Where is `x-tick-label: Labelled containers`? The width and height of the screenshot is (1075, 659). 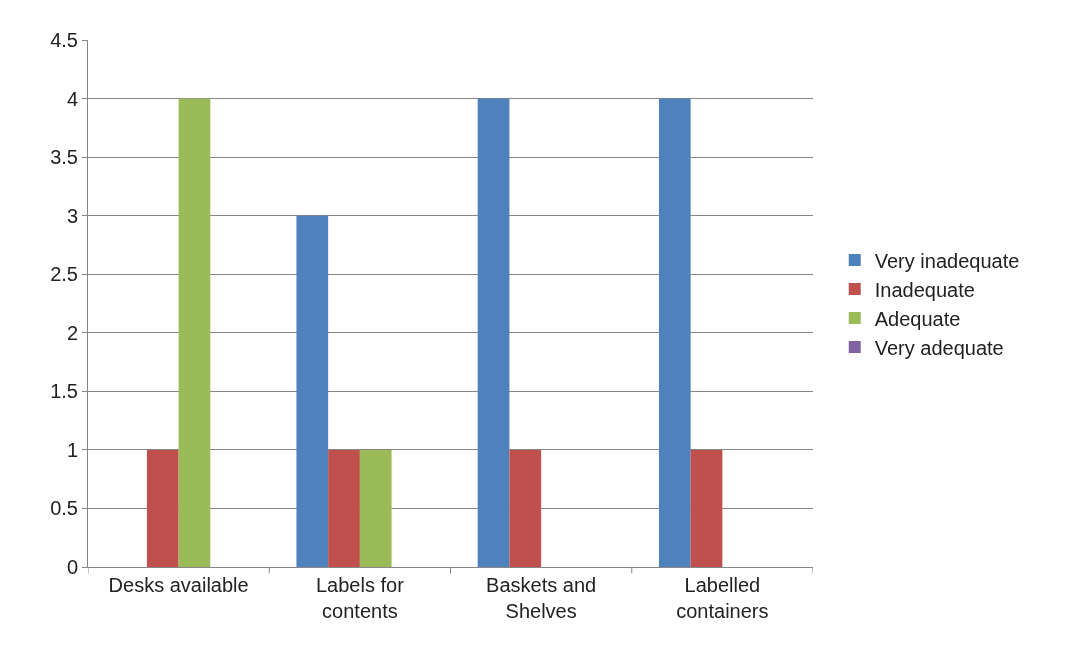 x-tick-label: Labelled containers is located at coordinates (722, 598).